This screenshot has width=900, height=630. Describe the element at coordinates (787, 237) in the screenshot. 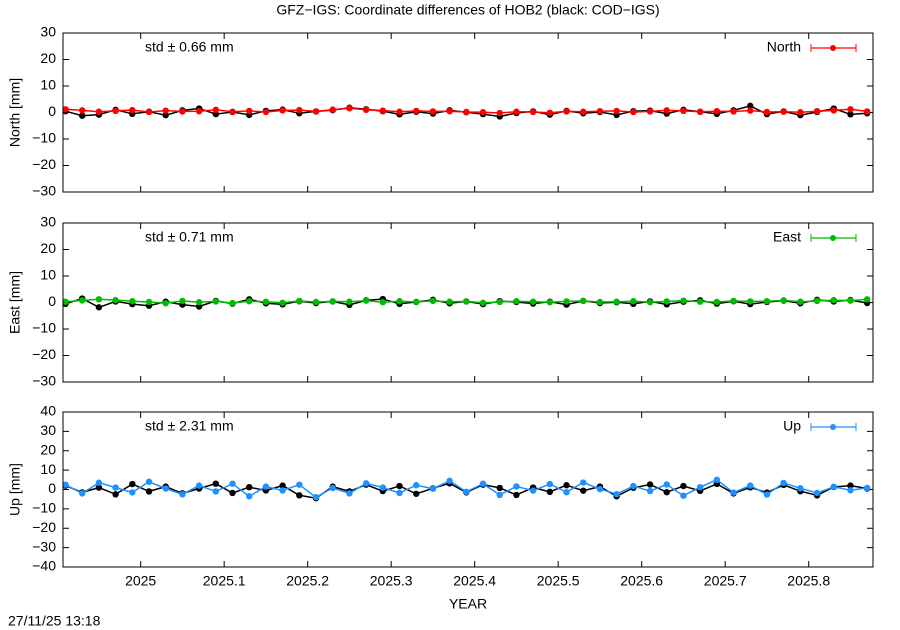

I see `legend-label: East` at that location.